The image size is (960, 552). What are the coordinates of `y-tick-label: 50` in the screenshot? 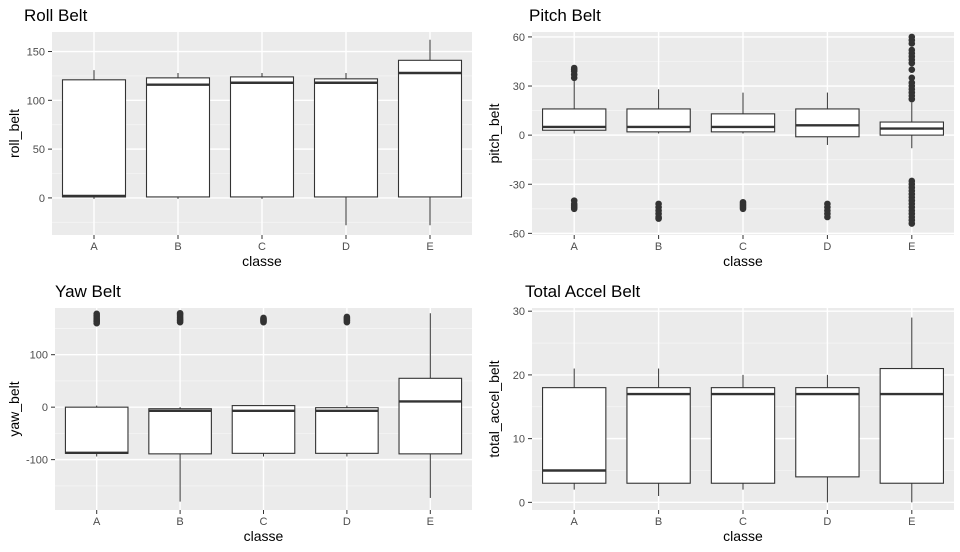 It's located at (39, 150).